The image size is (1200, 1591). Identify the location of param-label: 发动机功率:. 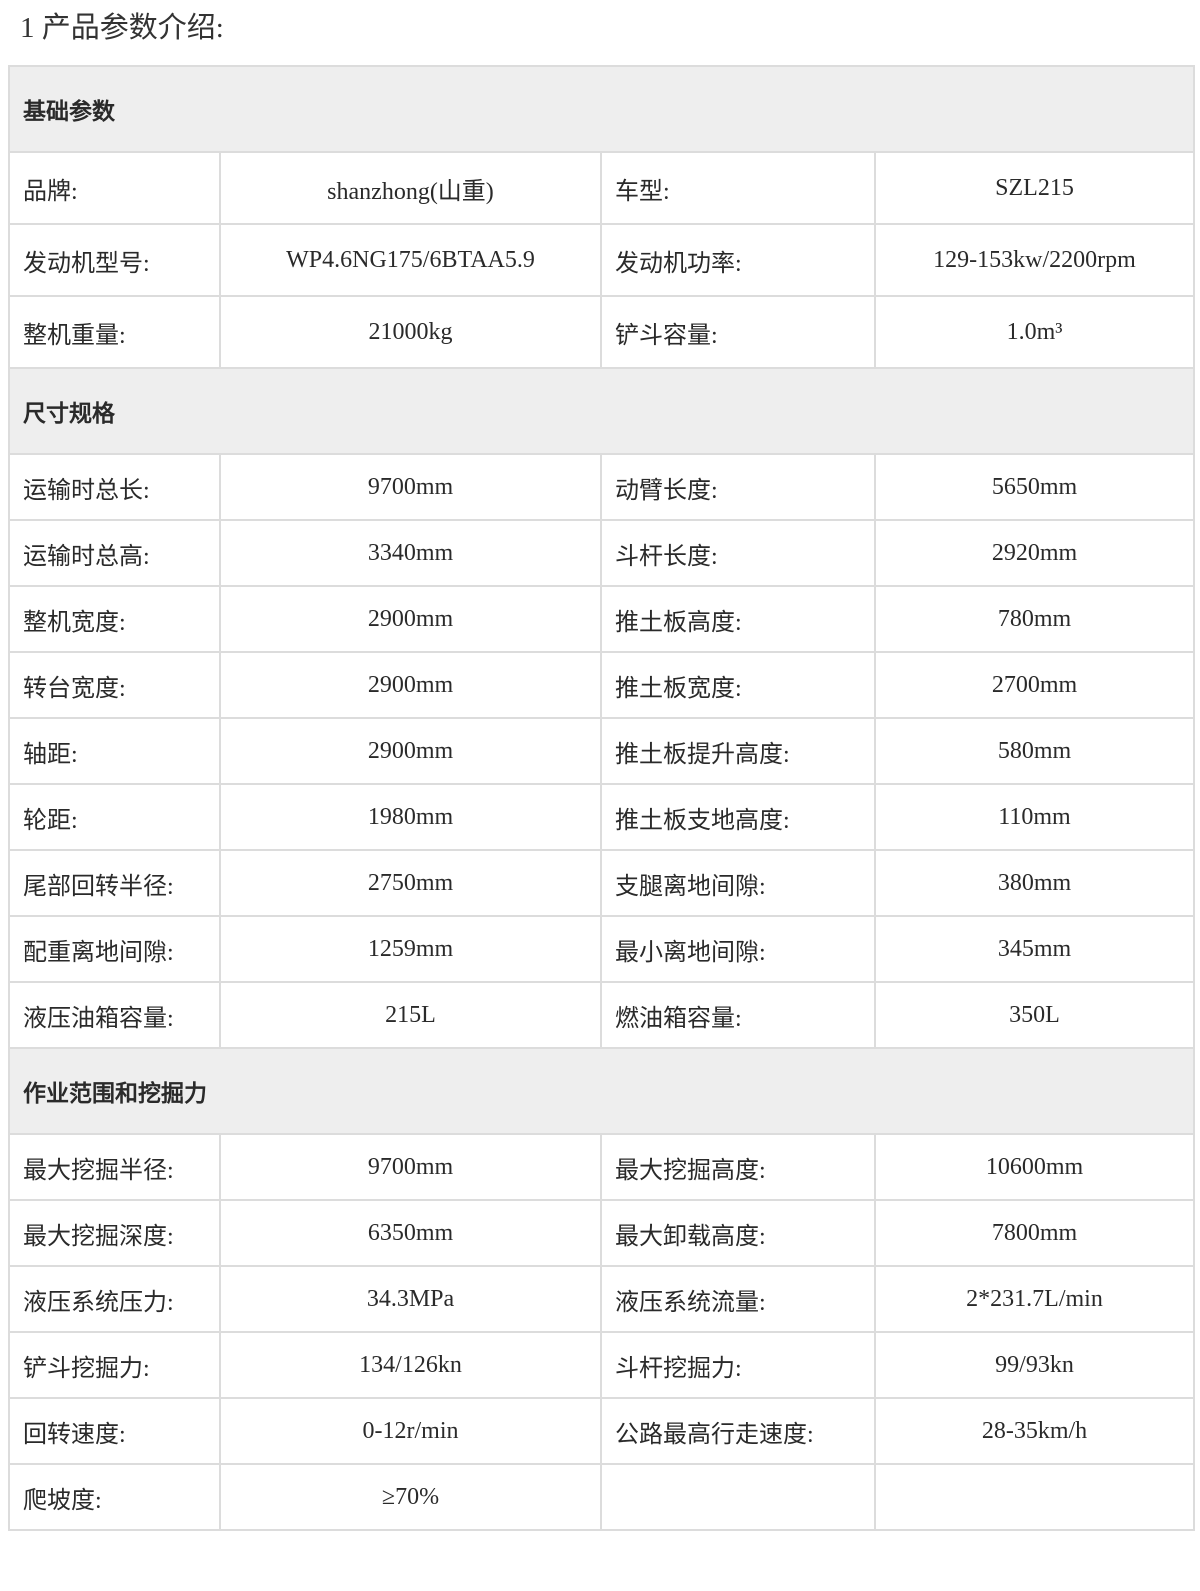
(738, 260).